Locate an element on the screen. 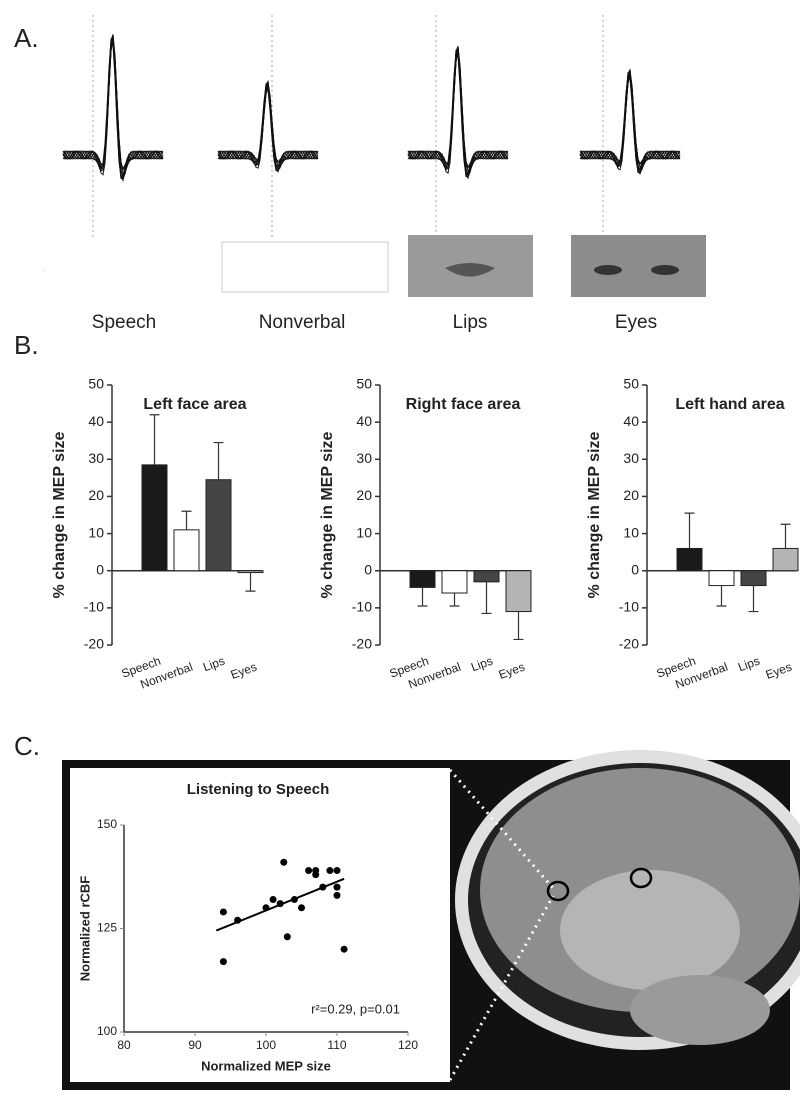 The image size is (800, 1101). annotation: r²=0.29, p=0.01 is located at coordinates (355, 1008).